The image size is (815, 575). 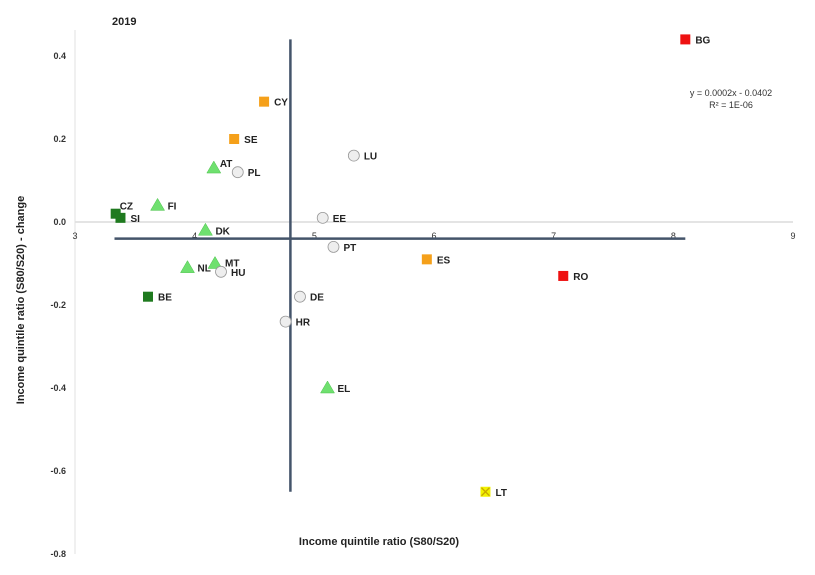 What do you see at coordinates (59, 56) in the screenshot?
I see `y-tick-label: 0.4` at bounding box center [59, 56].